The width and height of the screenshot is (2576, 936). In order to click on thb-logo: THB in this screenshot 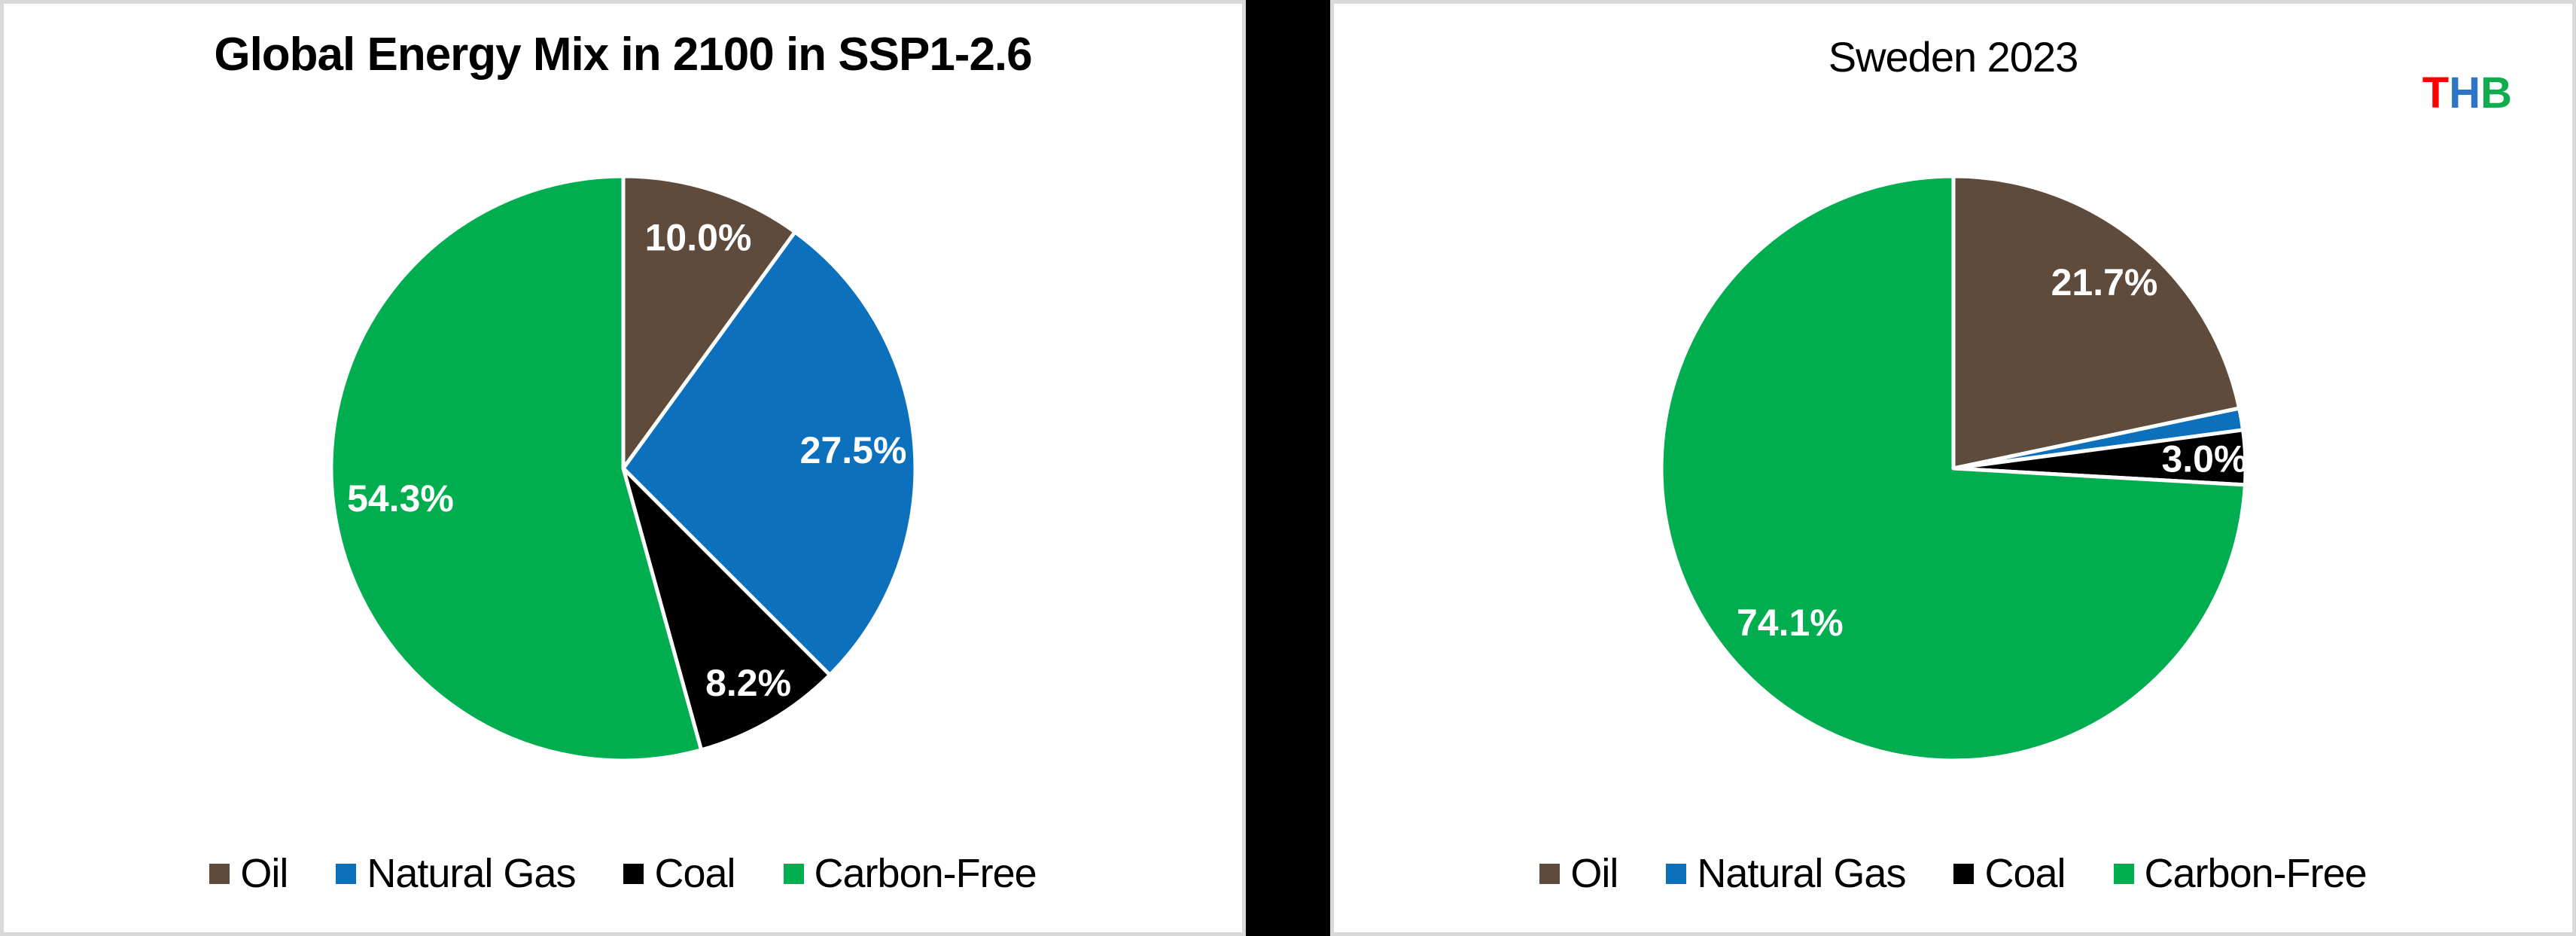, I will do `click(2467, 93)`.